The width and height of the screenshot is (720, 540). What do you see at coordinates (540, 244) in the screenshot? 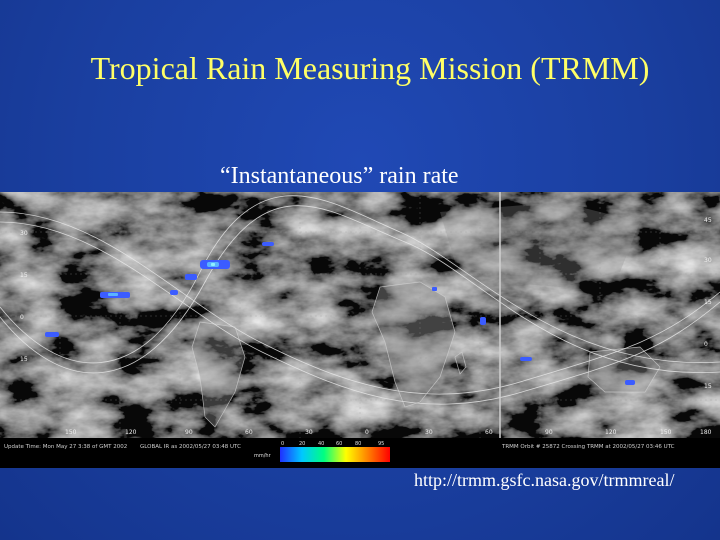
I see `asia-landmass` at bounding box center [540, 244].